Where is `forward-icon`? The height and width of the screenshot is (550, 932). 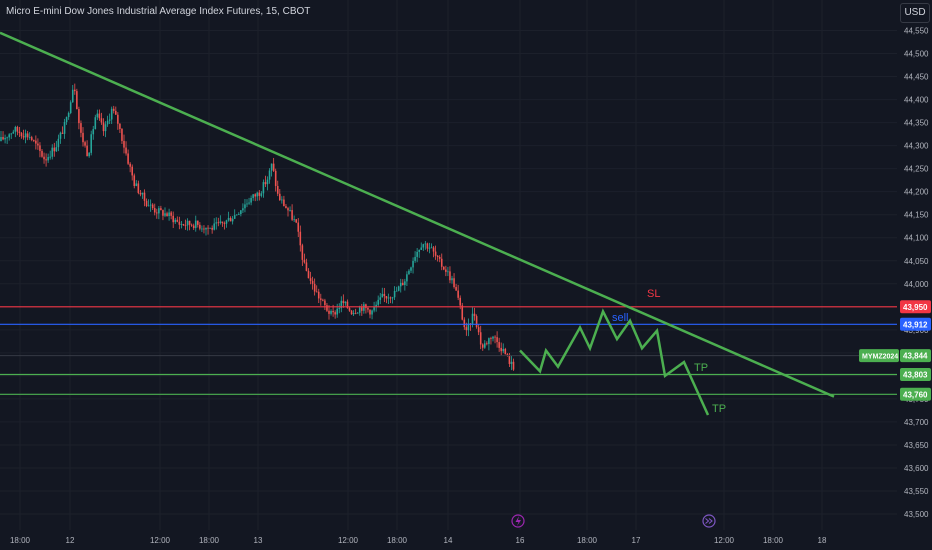
forward-icon is located at coordinates (709, 521).